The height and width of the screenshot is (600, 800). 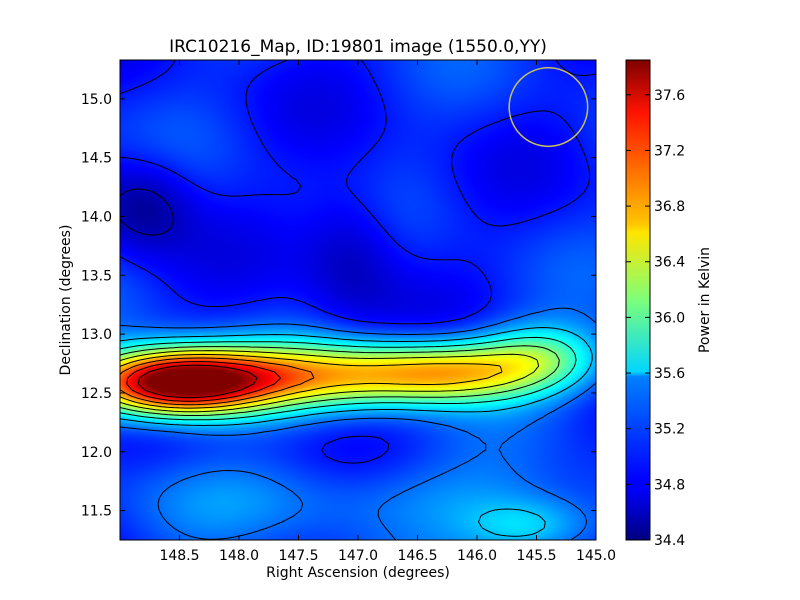 I want to click on y-tick-label: 12.0, so click(x=96, y=453).